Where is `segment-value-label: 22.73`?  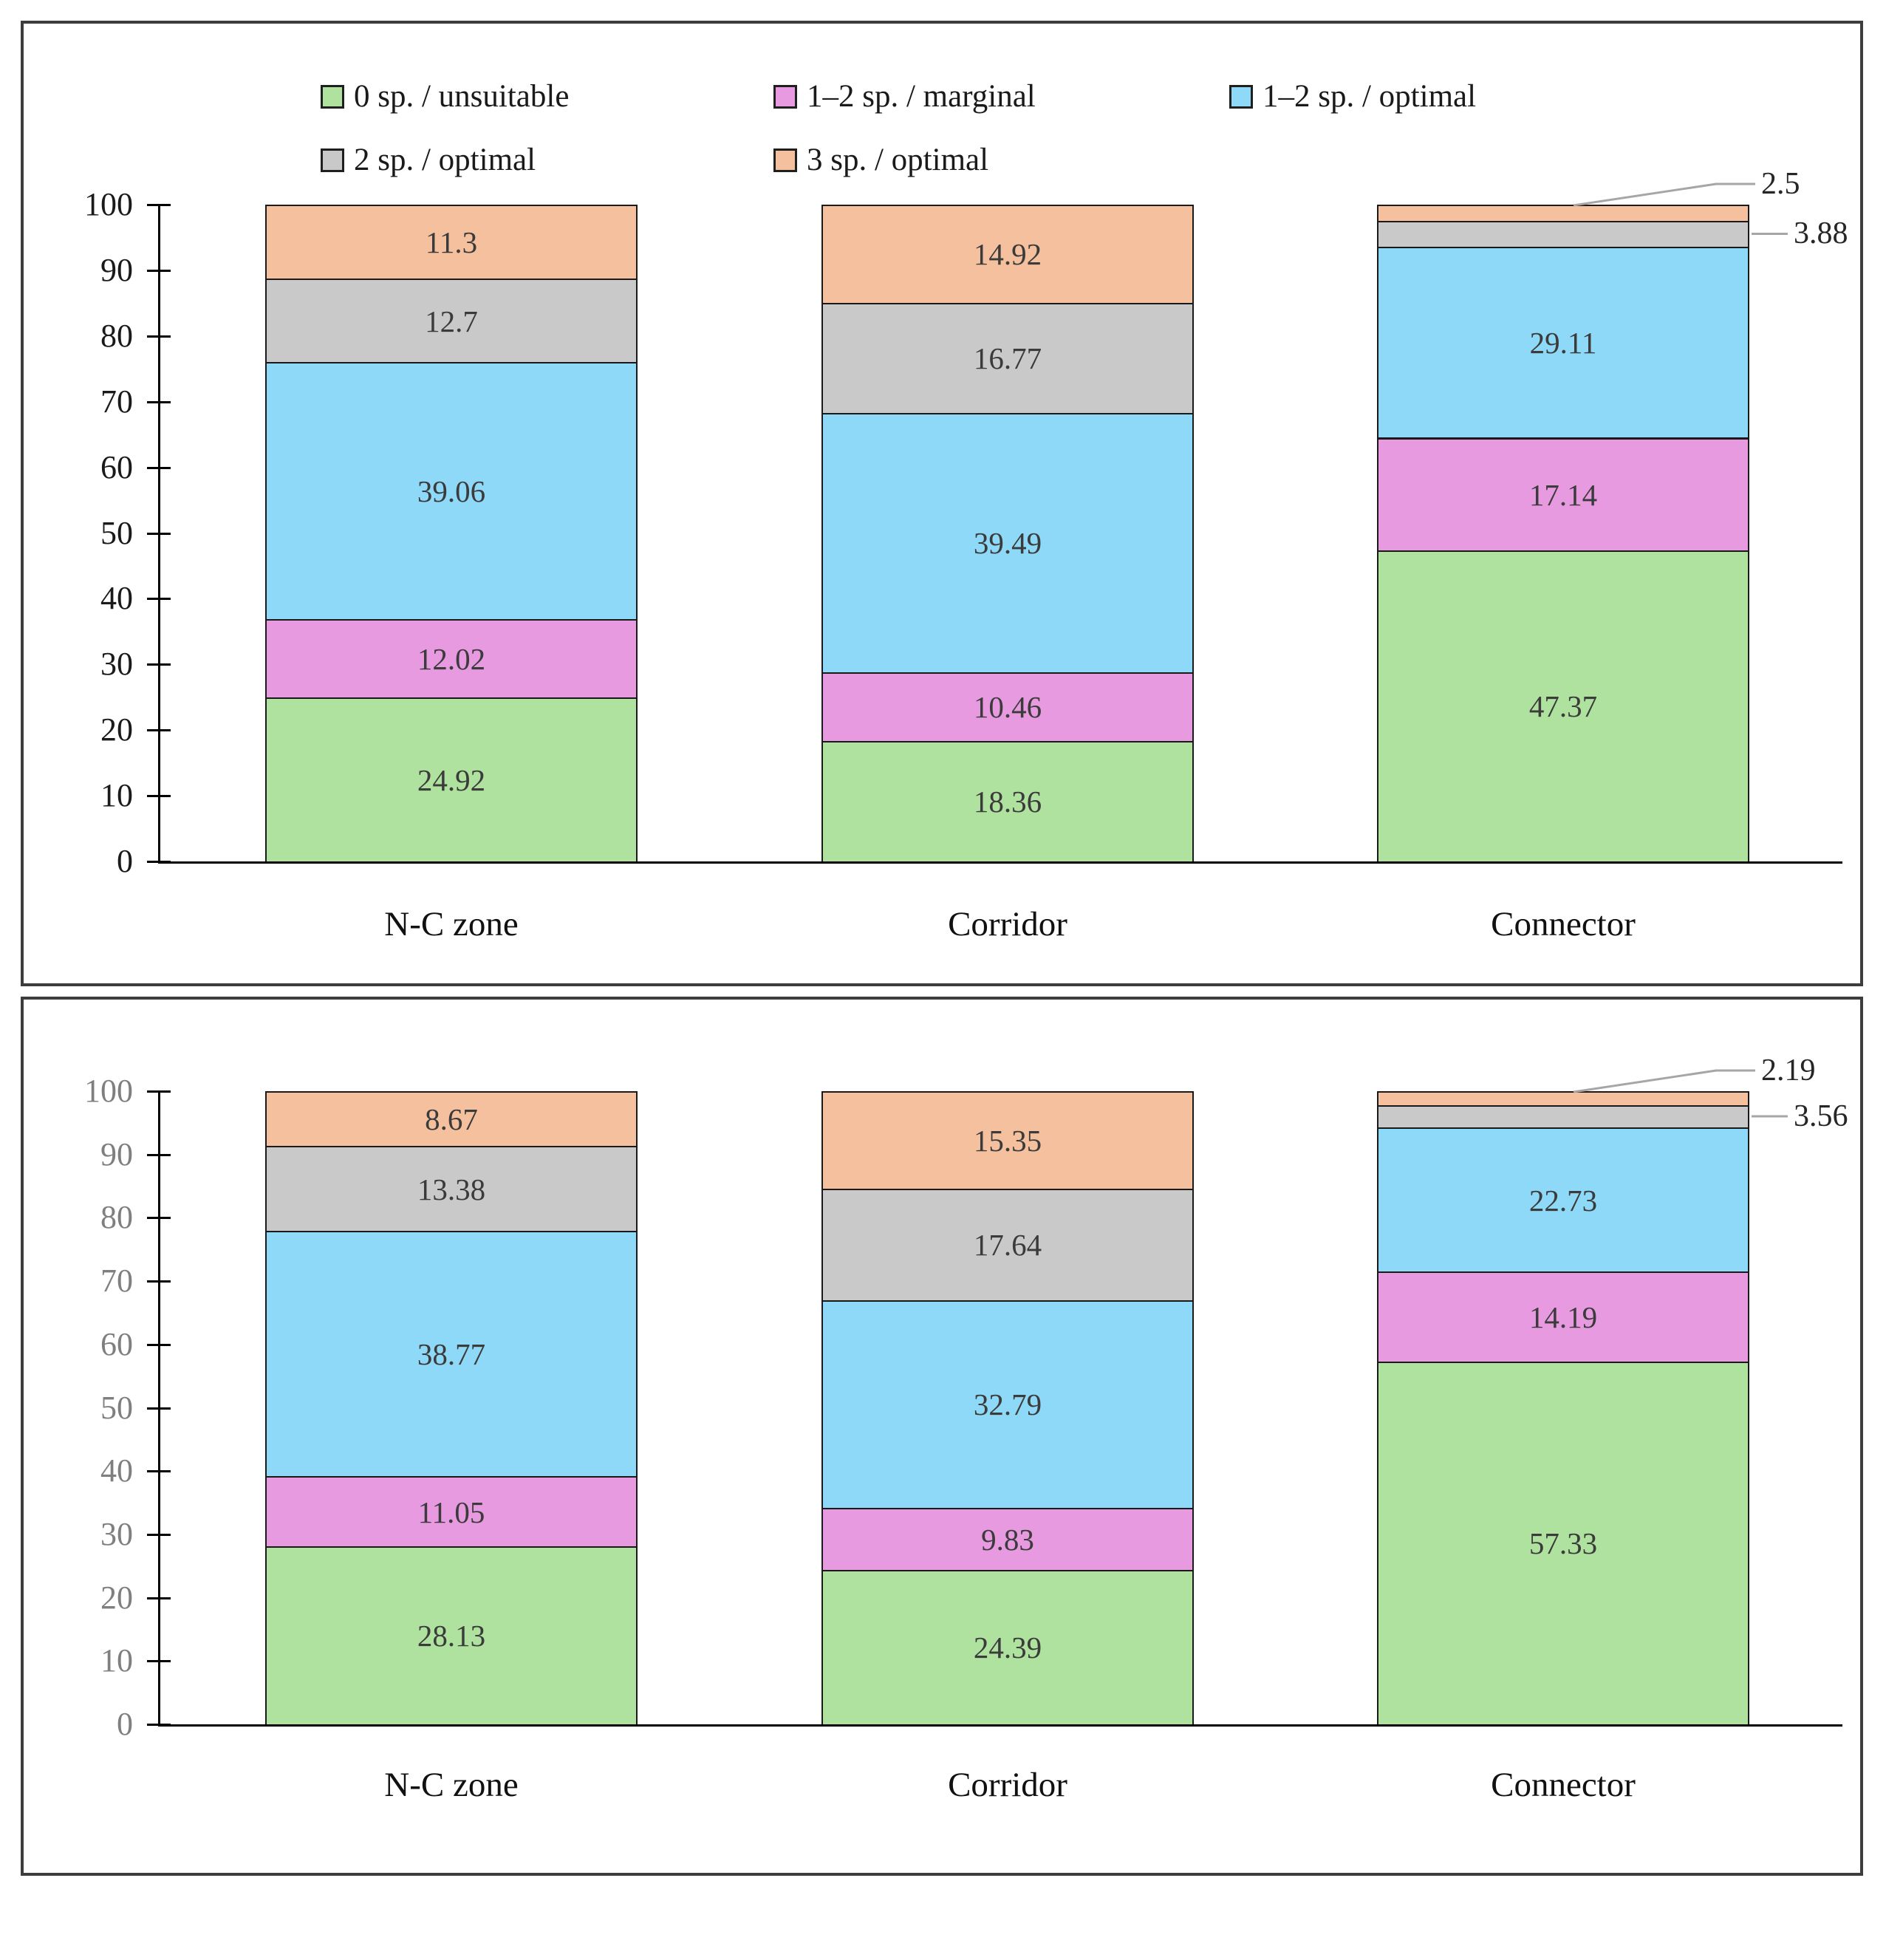
segment-value-label: 22.73 is located at coordinates (1563, 1200).